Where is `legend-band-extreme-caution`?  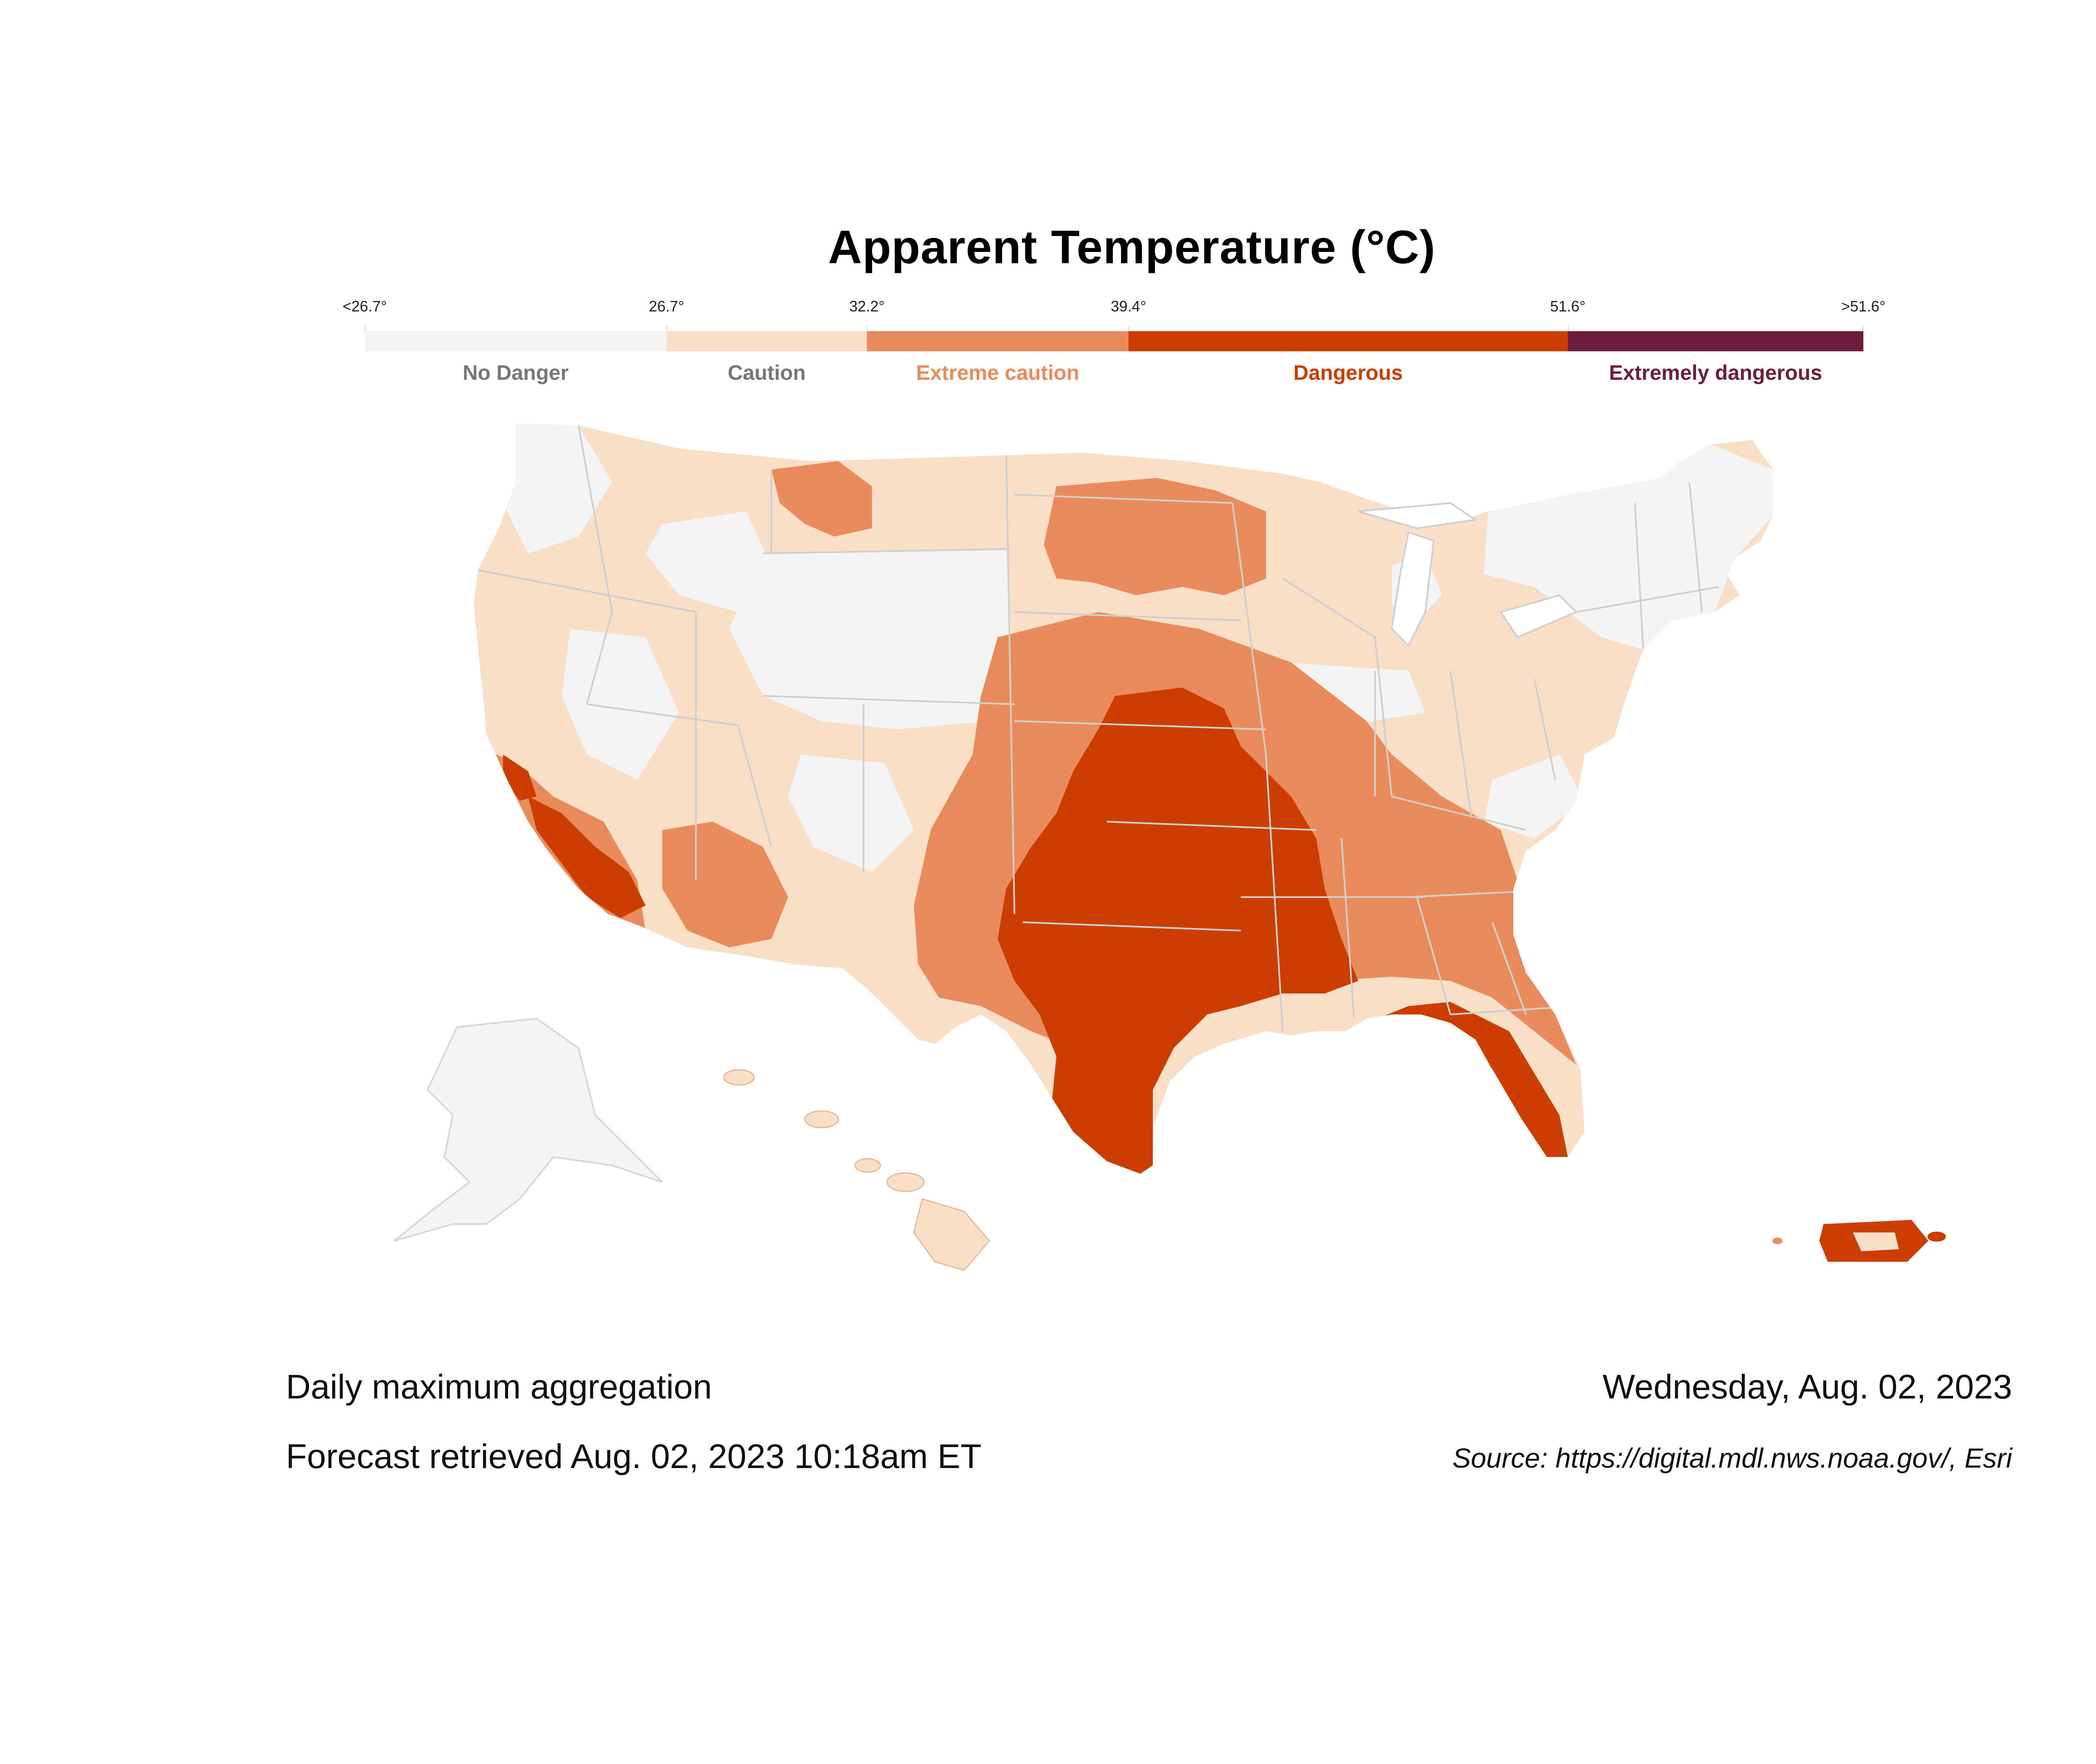
legend-band-extreme-caution is located at coordinates (998, 341).